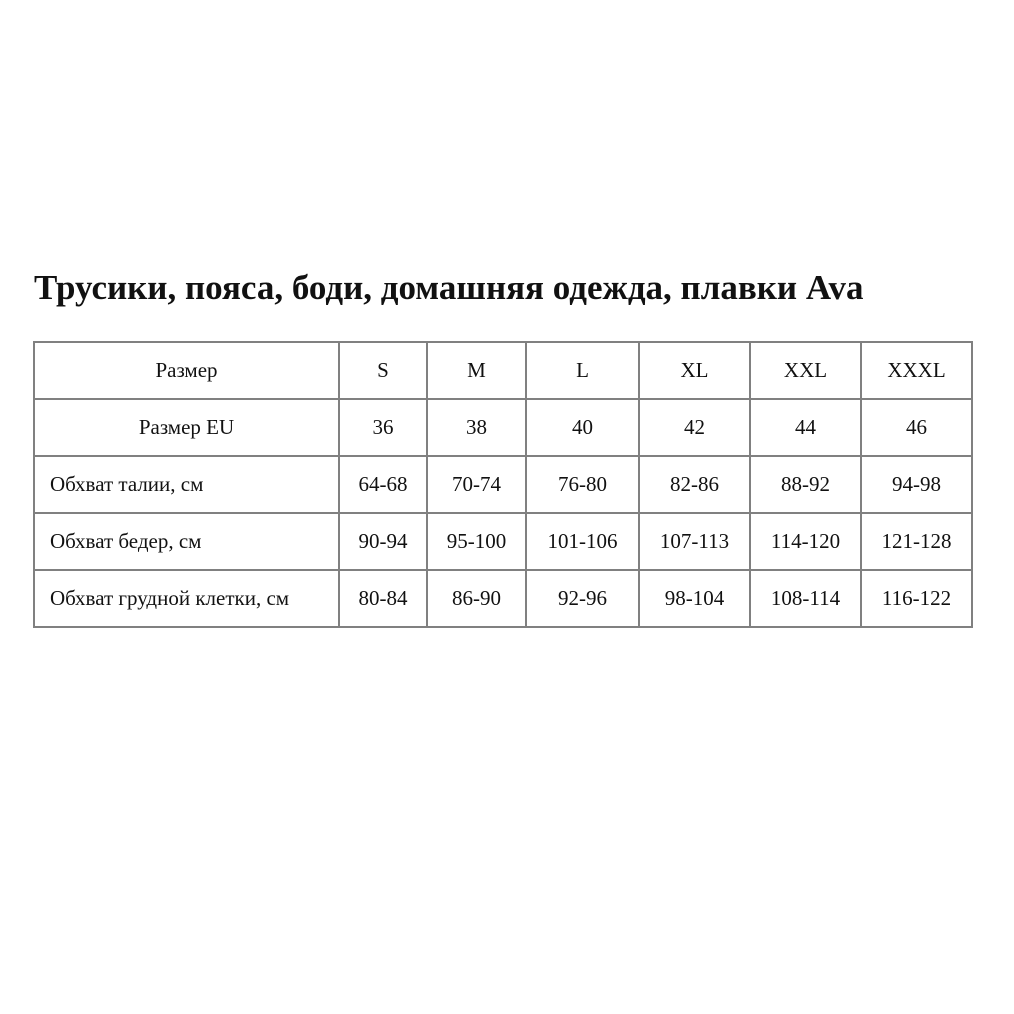  Describe the element at coordinates (916, 484) in the screenshot. I see `table-cell: 94-98` at that location.